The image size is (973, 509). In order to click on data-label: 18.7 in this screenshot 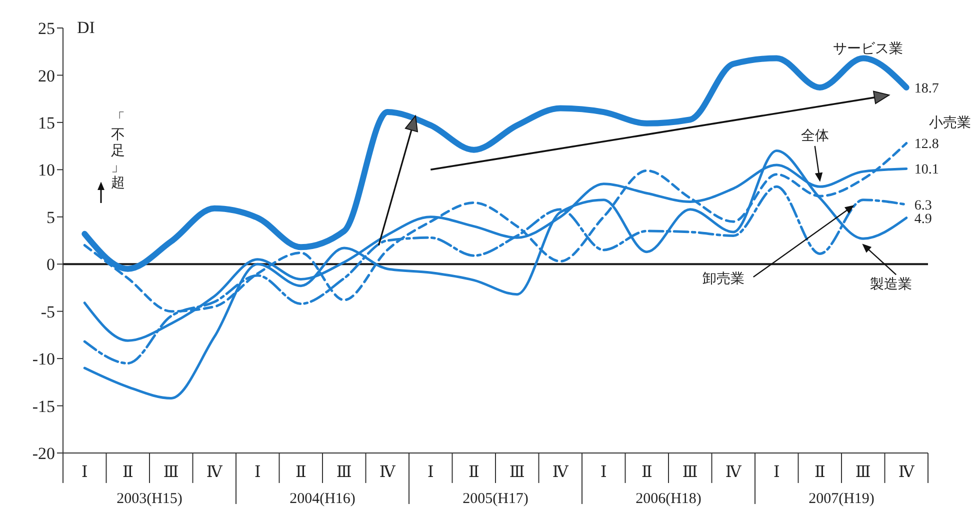, I will do `click(926, 89)`.